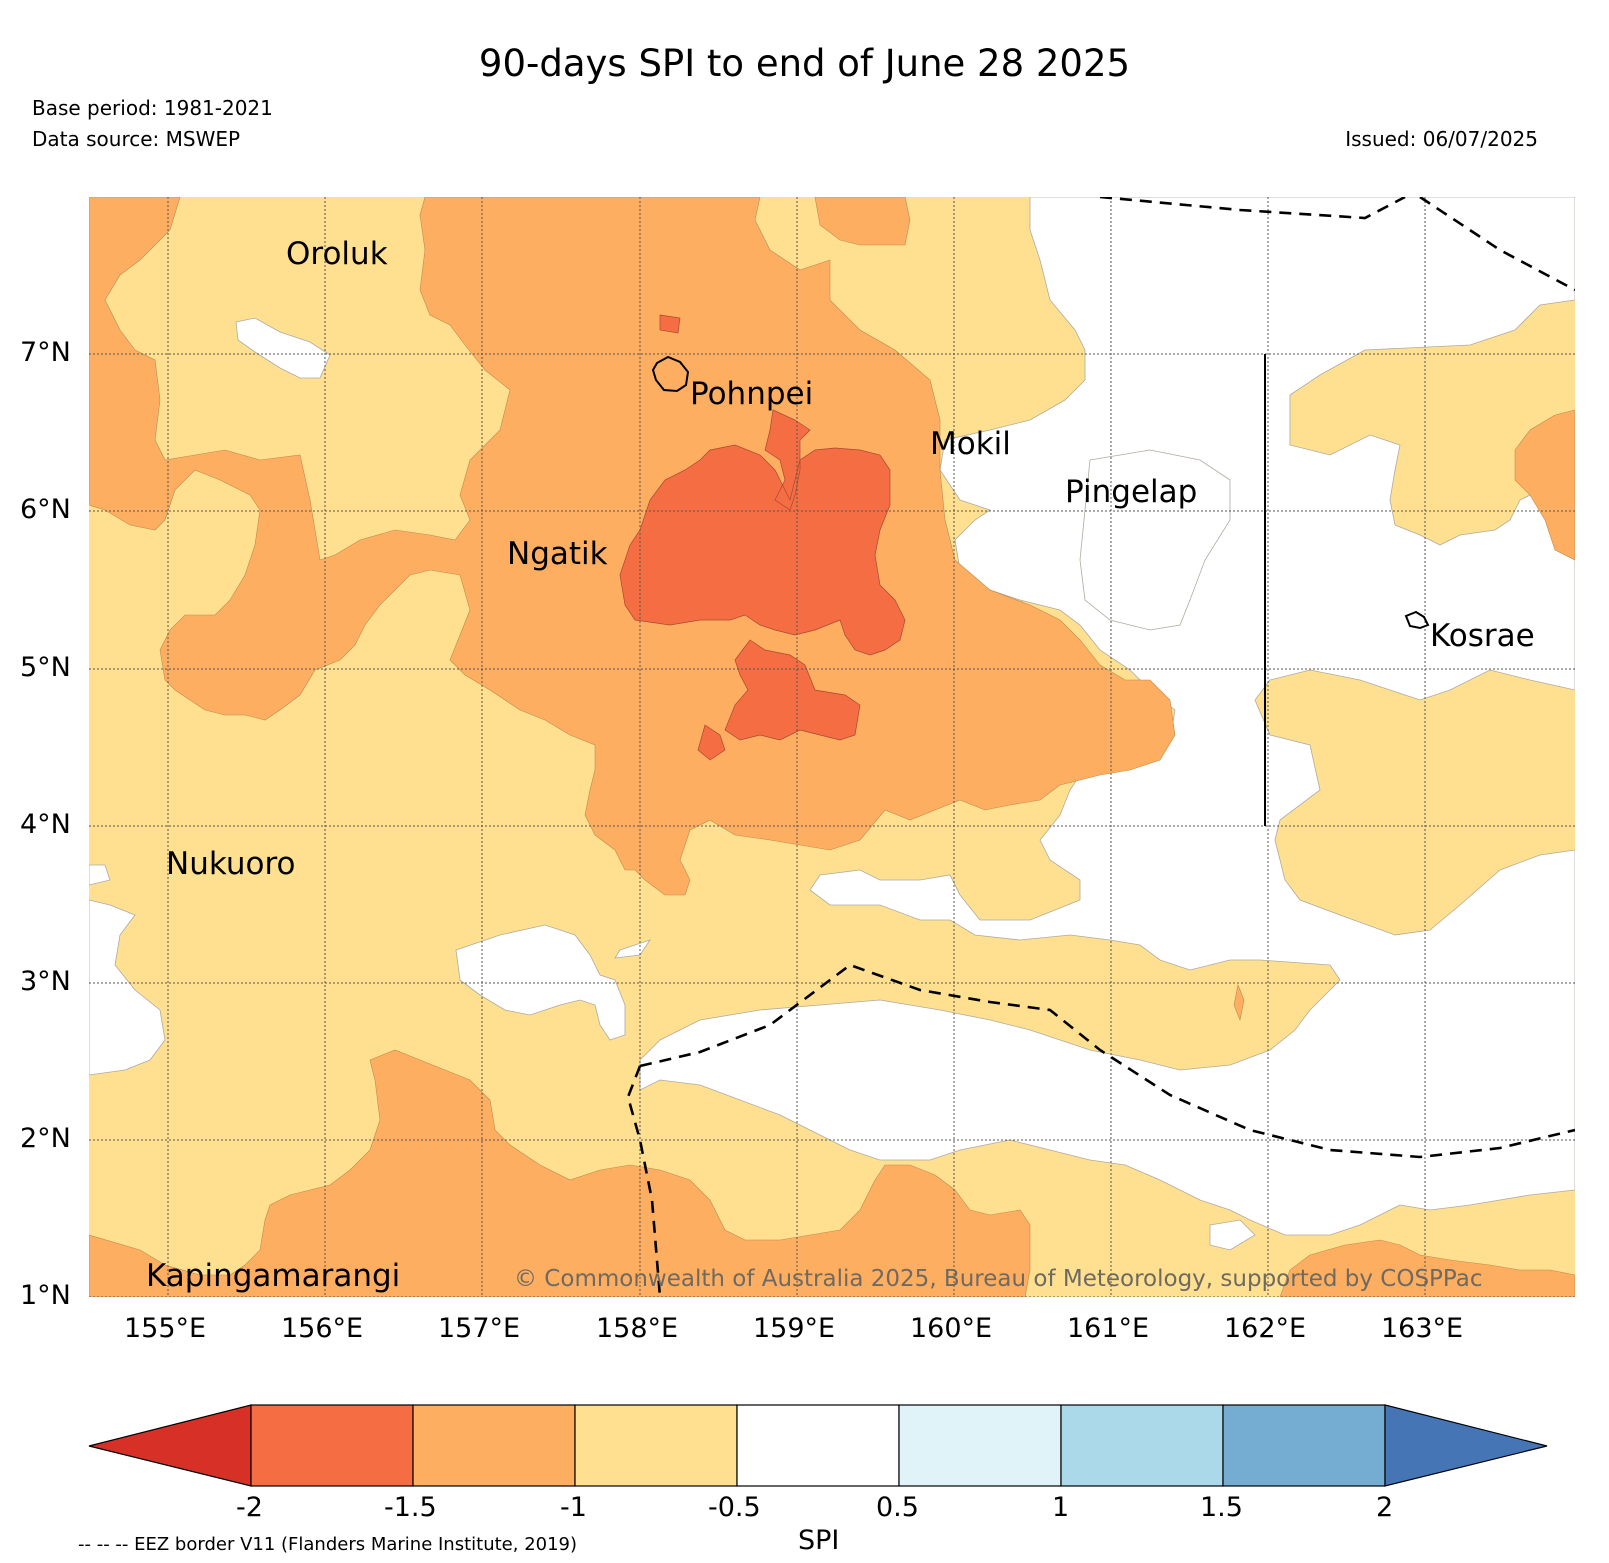  Describe the element at coordinates (45, 981) in the screenshot. I see `lat-tick-3n: 3°N` at that location.